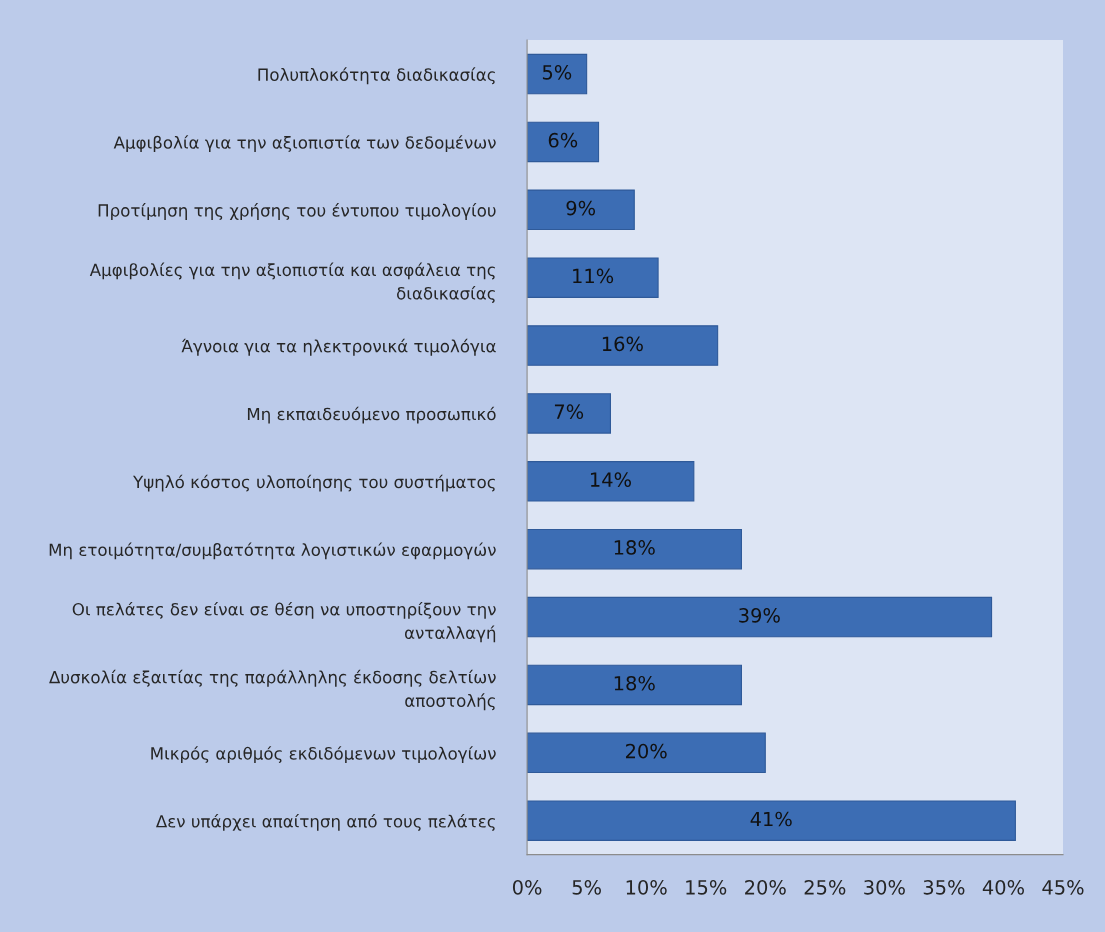 The height and width of the screenshot is (932, 1105). I want to click on y-tick-label: Οι πελάτες δεν είναι σε θέση να υποστηρίξουν την ανταλλαγή, so click(284, 622).